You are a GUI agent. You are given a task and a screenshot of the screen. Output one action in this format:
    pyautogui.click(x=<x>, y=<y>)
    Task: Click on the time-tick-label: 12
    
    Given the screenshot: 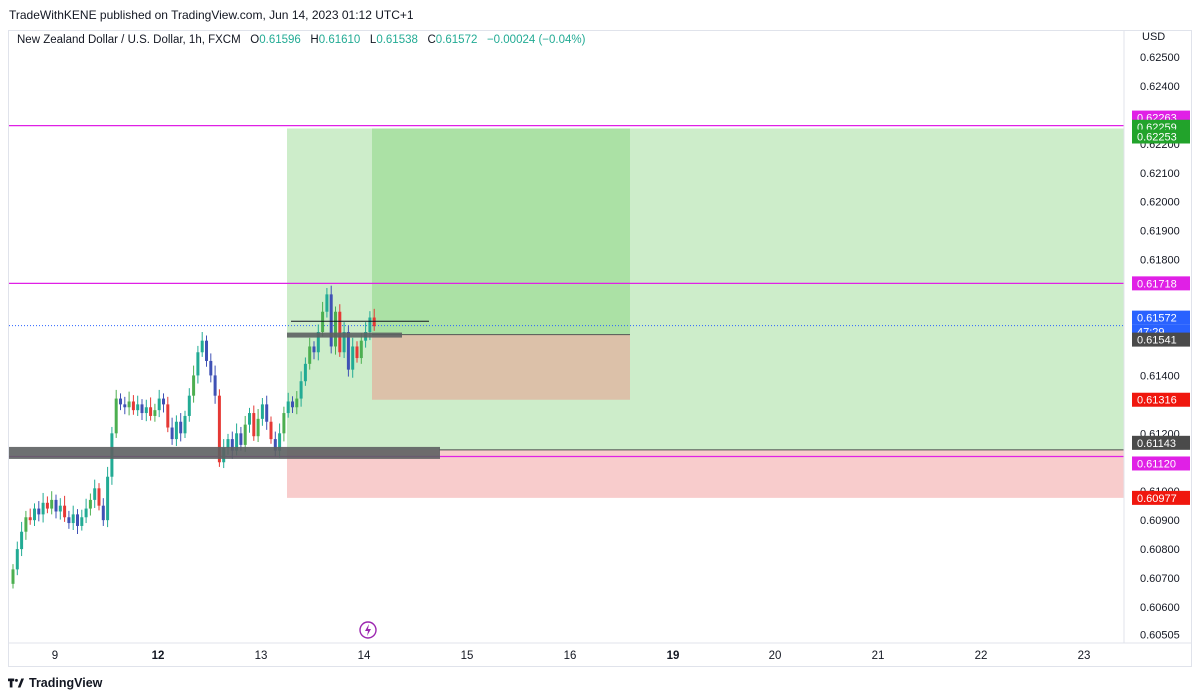 What is the action you would take?
    pyautogui.click(x=158, y=656)
    